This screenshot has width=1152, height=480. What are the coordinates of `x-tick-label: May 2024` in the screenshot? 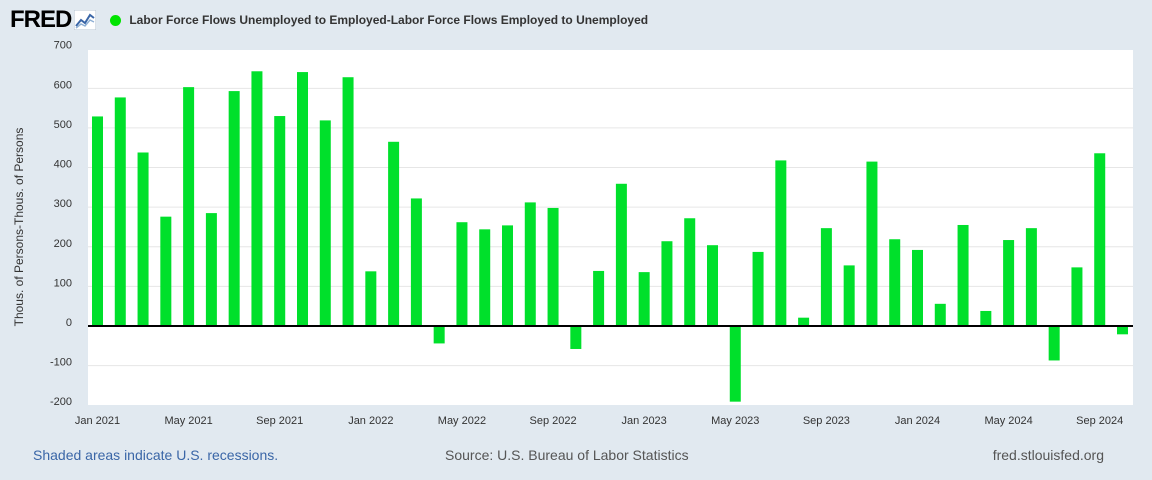 It's located at (1008, 421).